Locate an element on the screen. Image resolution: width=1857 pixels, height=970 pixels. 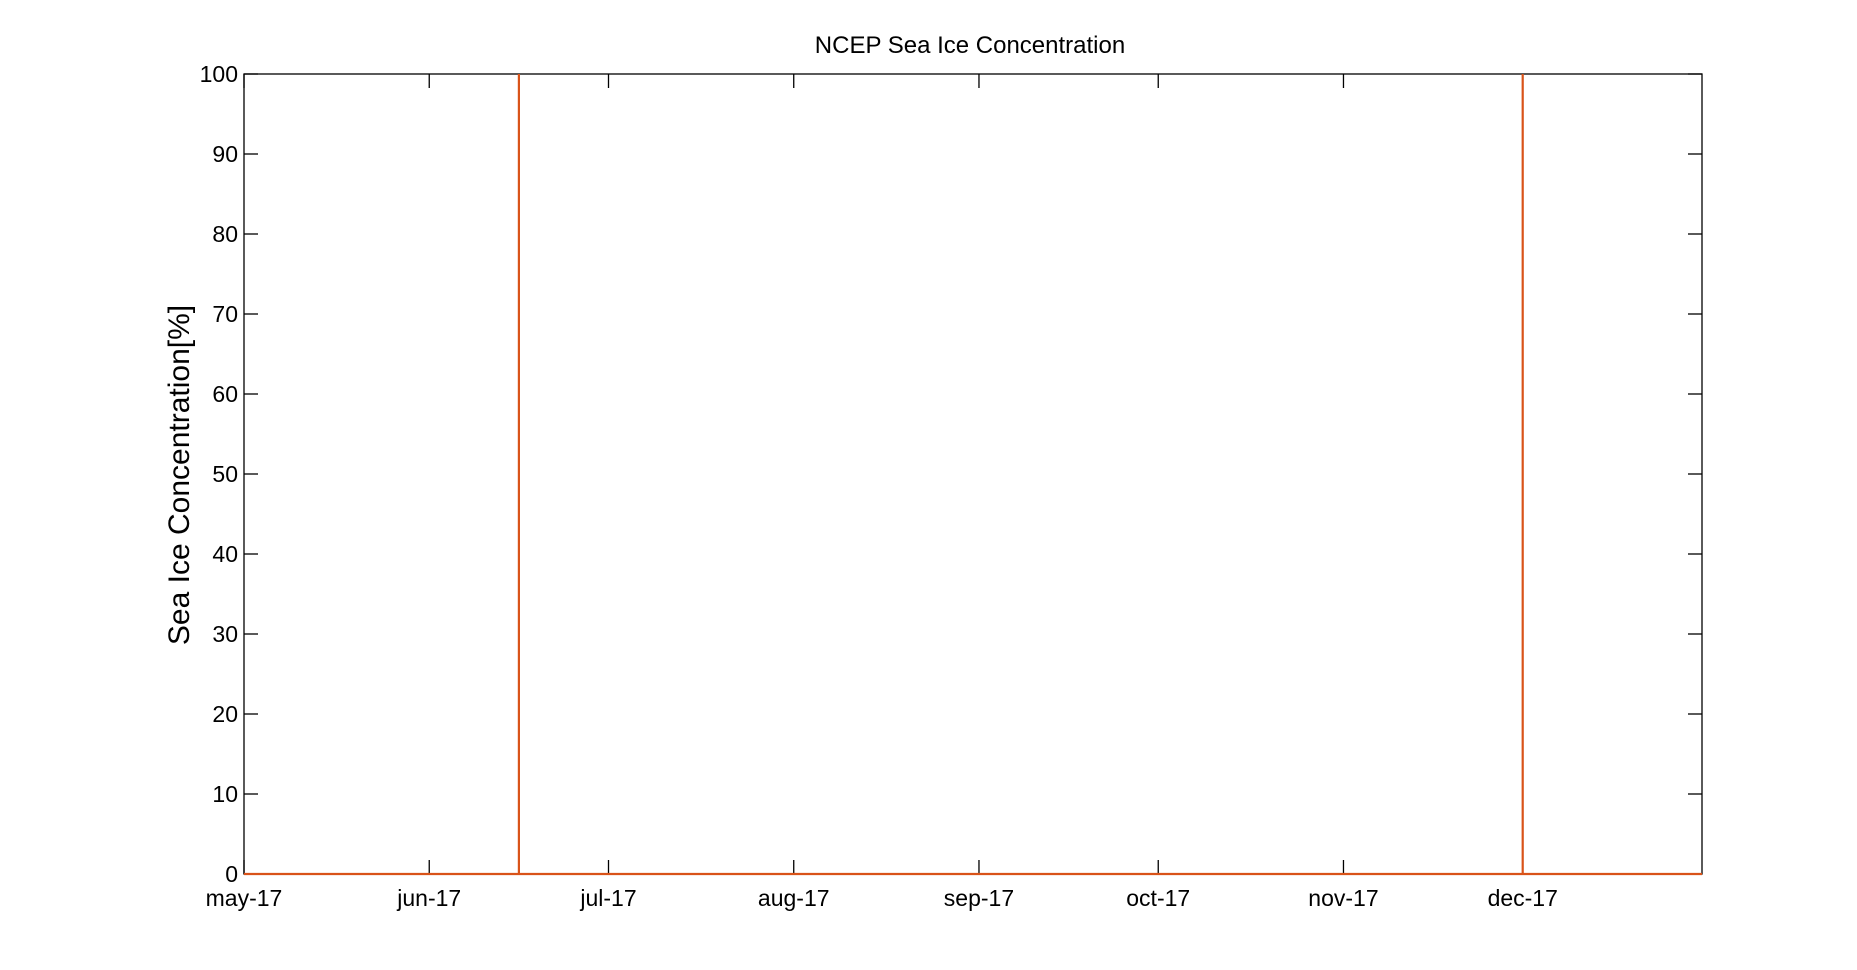
x-tick-label: jul-17 is located at coordinates (607, 898).